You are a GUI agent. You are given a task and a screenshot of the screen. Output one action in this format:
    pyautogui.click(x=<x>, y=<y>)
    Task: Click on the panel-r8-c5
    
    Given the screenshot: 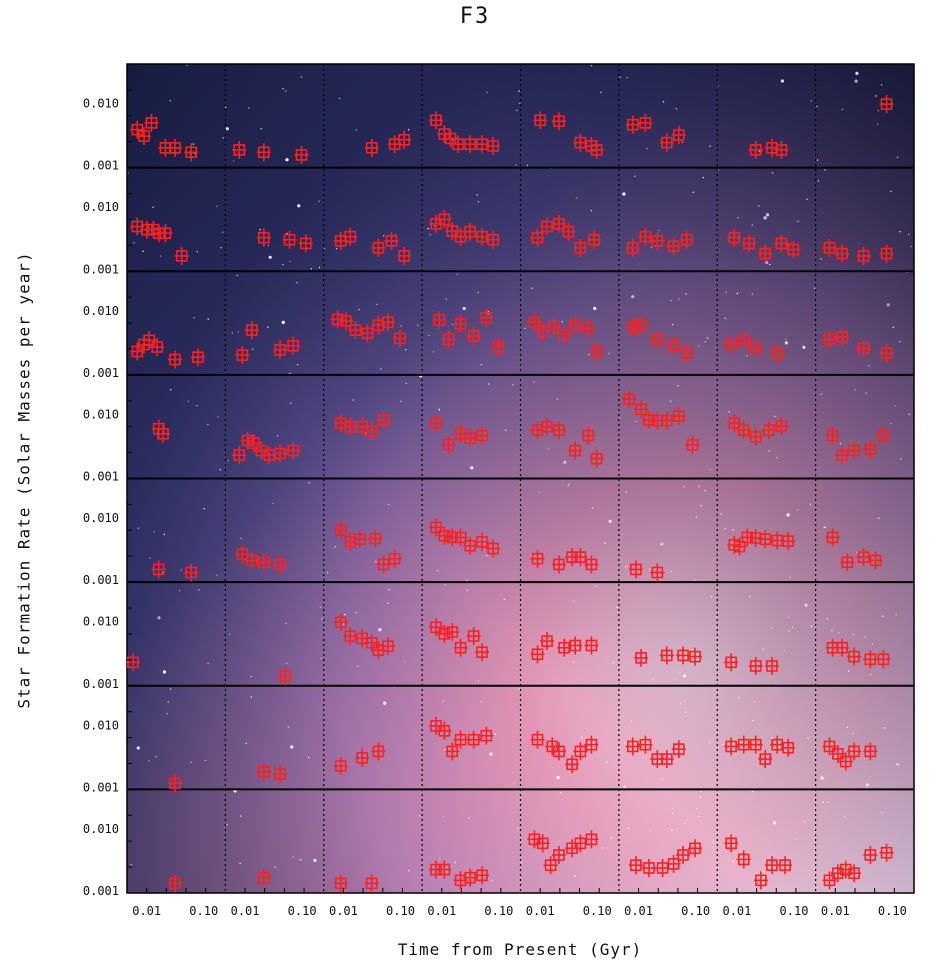 What is the action you would take?
    pyautogui.click(x=563, y=852)
    